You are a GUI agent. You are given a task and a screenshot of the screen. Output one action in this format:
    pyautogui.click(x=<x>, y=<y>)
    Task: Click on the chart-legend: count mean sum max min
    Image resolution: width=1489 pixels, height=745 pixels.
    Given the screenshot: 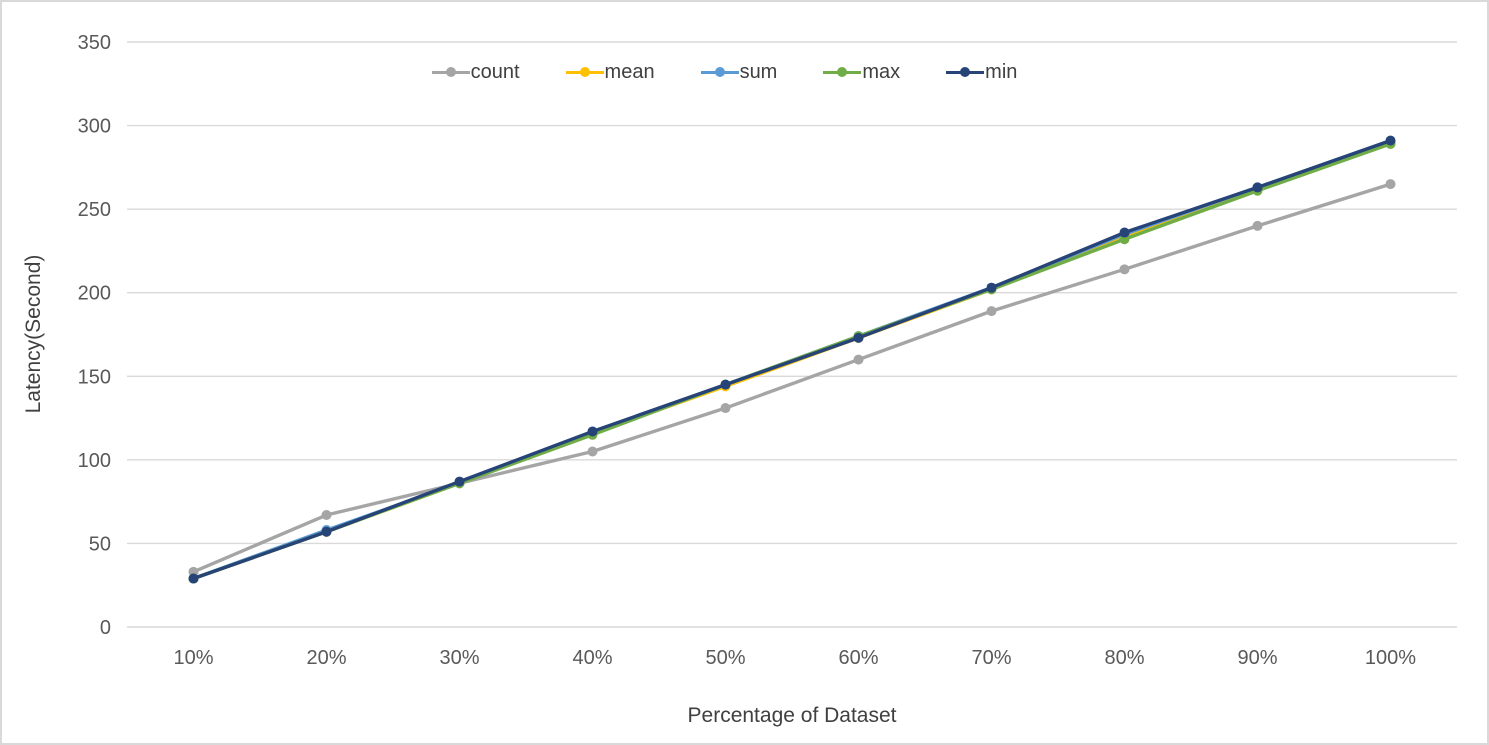 What is the action you would take?
    pyautogui.click(x=744, y=72)
    